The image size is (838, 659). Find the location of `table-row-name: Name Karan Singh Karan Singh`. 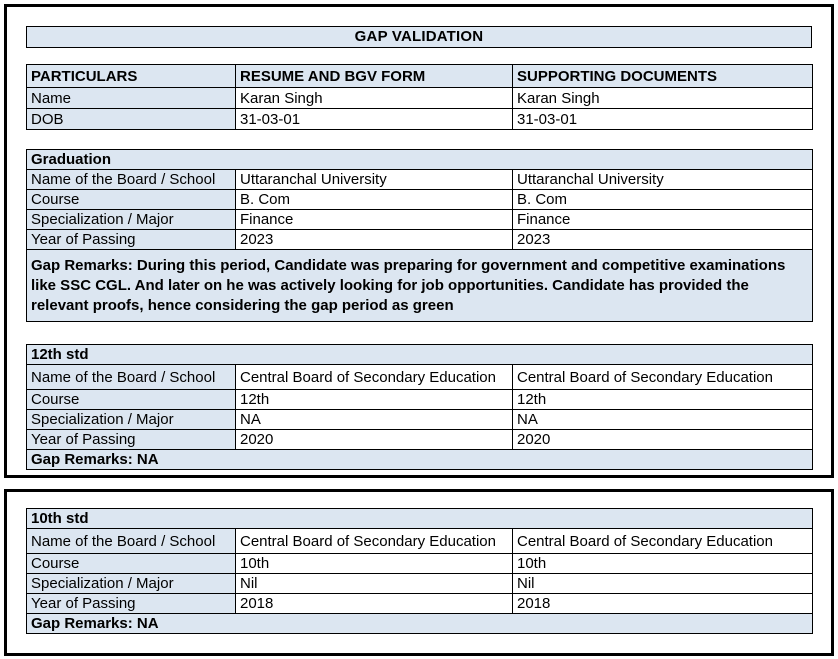

table-row-name: Name Karan Singh Karan Singh is located at coordinates (419, 98).